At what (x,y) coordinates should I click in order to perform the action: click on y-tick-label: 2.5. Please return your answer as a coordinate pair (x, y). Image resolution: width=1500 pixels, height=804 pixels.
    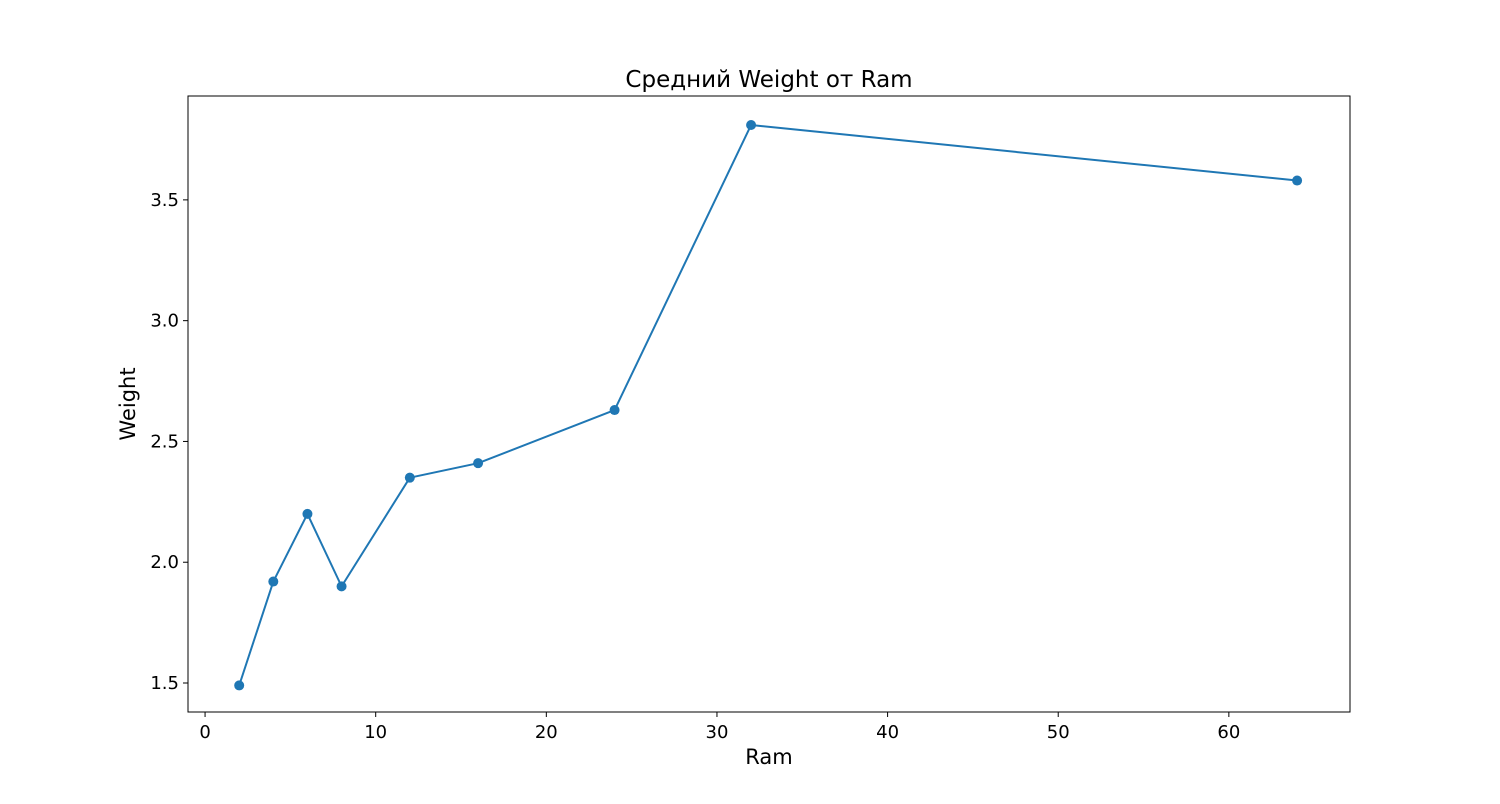
    Looking at the image, I should click on (164, 441).